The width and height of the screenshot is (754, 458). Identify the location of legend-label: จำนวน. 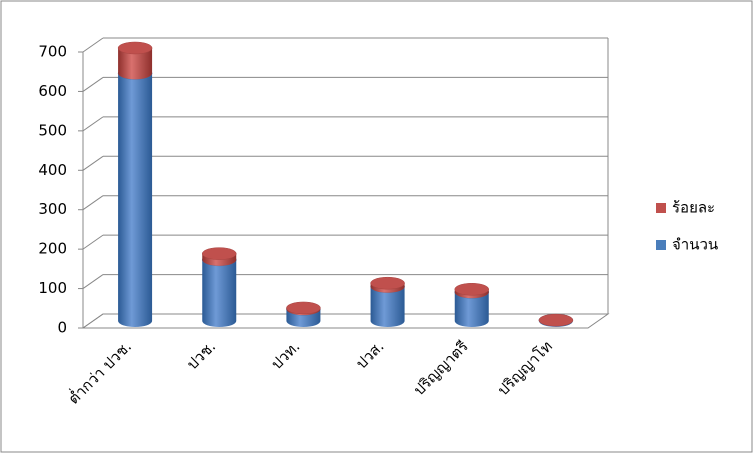
(695, 245).